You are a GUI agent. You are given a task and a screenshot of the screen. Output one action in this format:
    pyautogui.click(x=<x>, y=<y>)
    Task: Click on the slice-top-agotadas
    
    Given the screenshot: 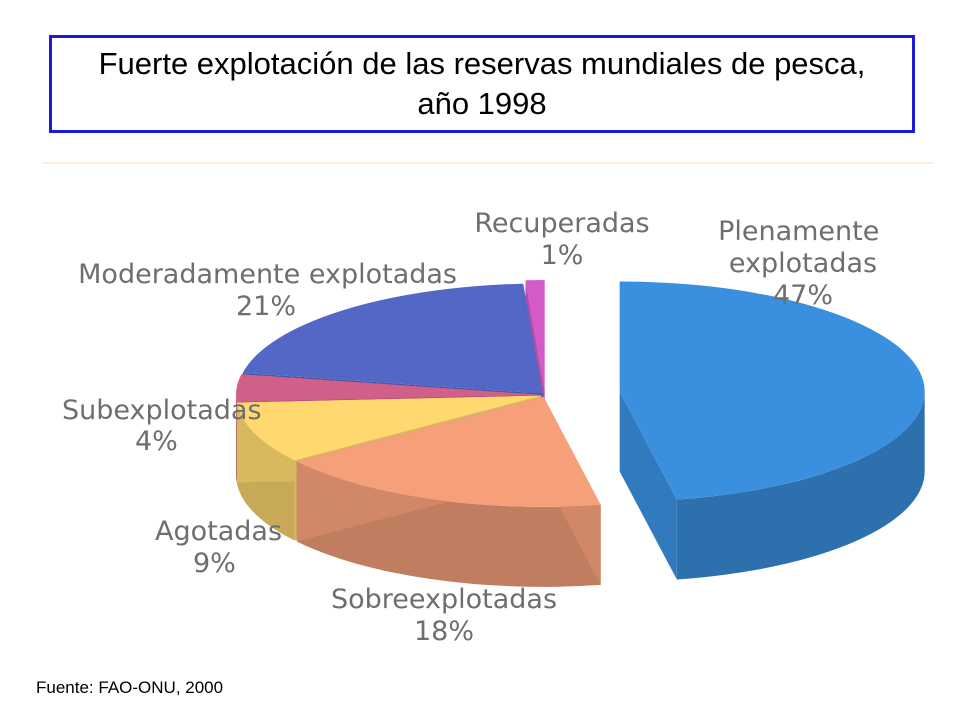 What is the action you would take?
    pyautogui.click(x=389, y=428)
    